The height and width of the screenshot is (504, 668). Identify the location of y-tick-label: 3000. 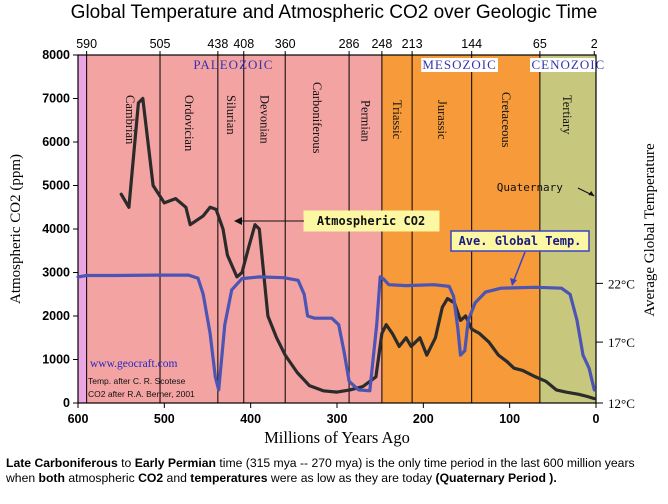
(56, 273).